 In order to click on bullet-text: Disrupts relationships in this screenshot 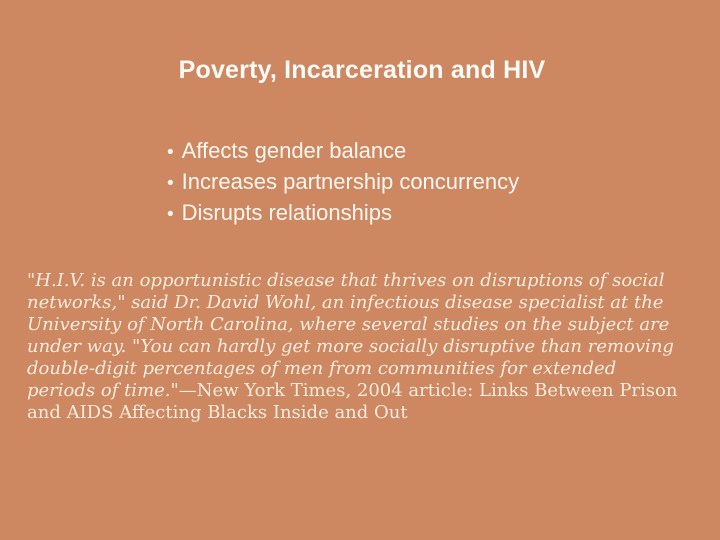, I will do `click(286, 212)`.